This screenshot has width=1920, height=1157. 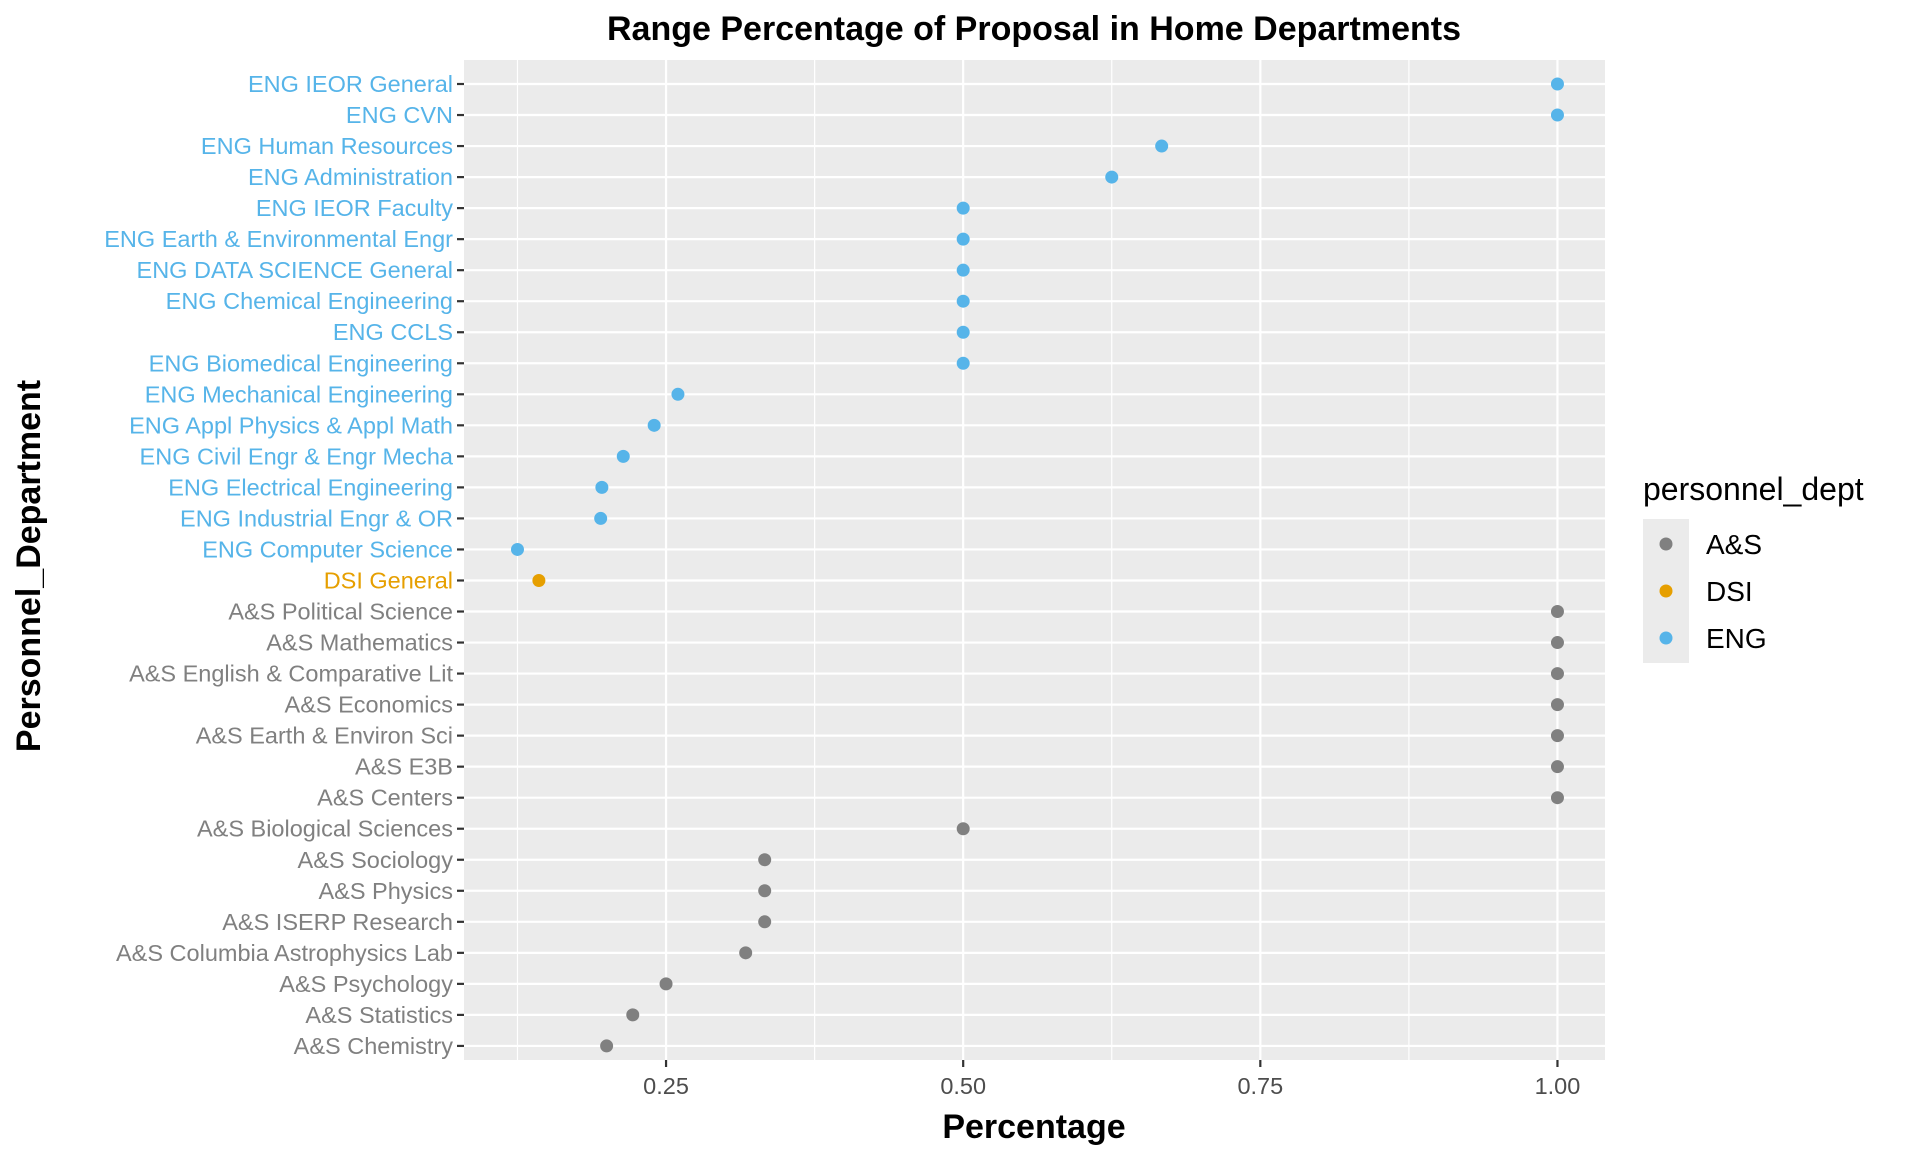 What do you see at coordinates (359, 643) in the screenshot?
I see `y-tick-label: A&S Mathematics` at bounding box center [359, 643].